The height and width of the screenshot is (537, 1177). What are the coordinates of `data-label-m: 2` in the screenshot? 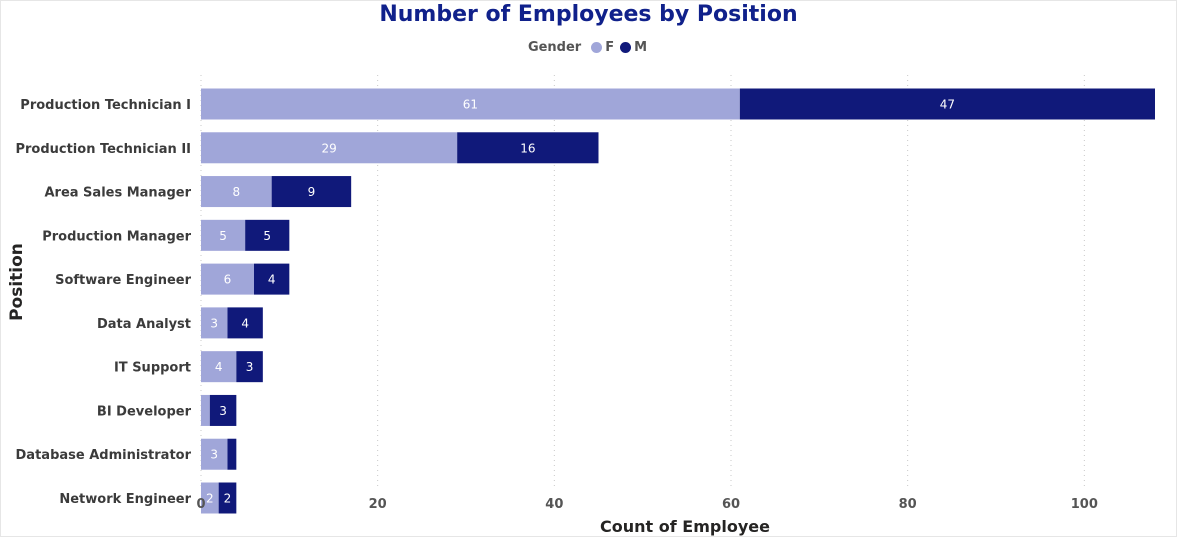 It's located at (228, 499).